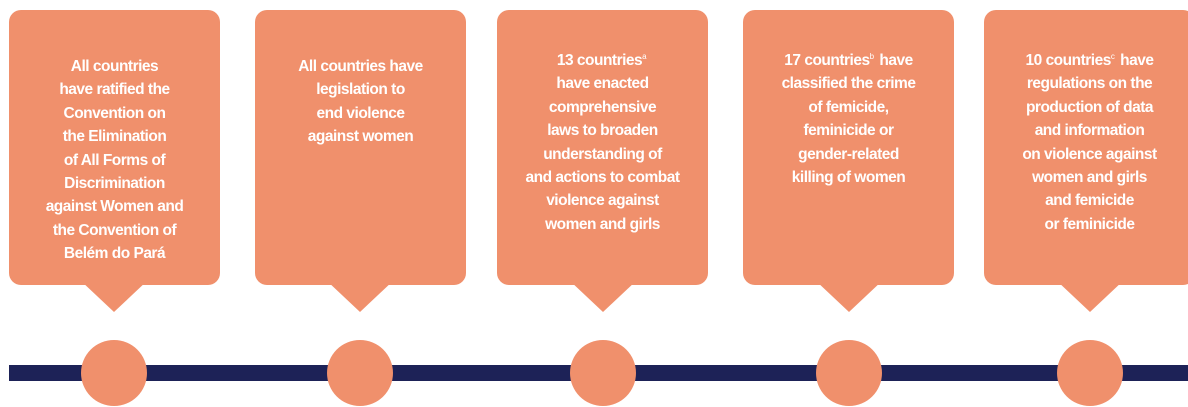 The height and width of the screenshot is (407, 1188). I want to click on callout-first-line: 17 countriesb have, so click(848, 58).